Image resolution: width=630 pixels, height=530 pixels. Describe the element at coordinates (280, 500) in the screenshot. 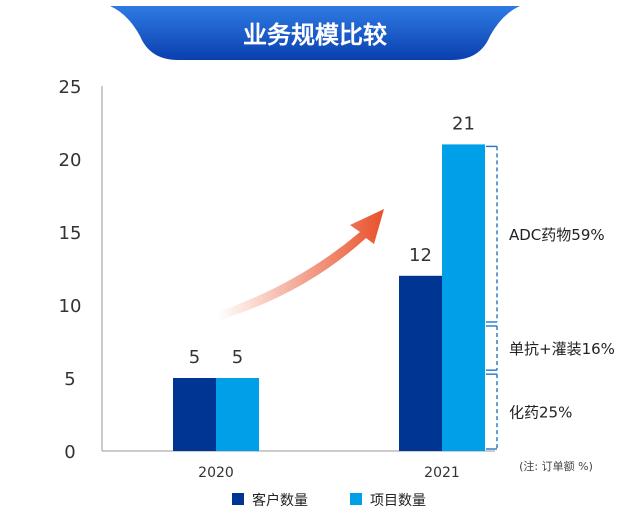

I see `legend-label: 客户数量` at that location.